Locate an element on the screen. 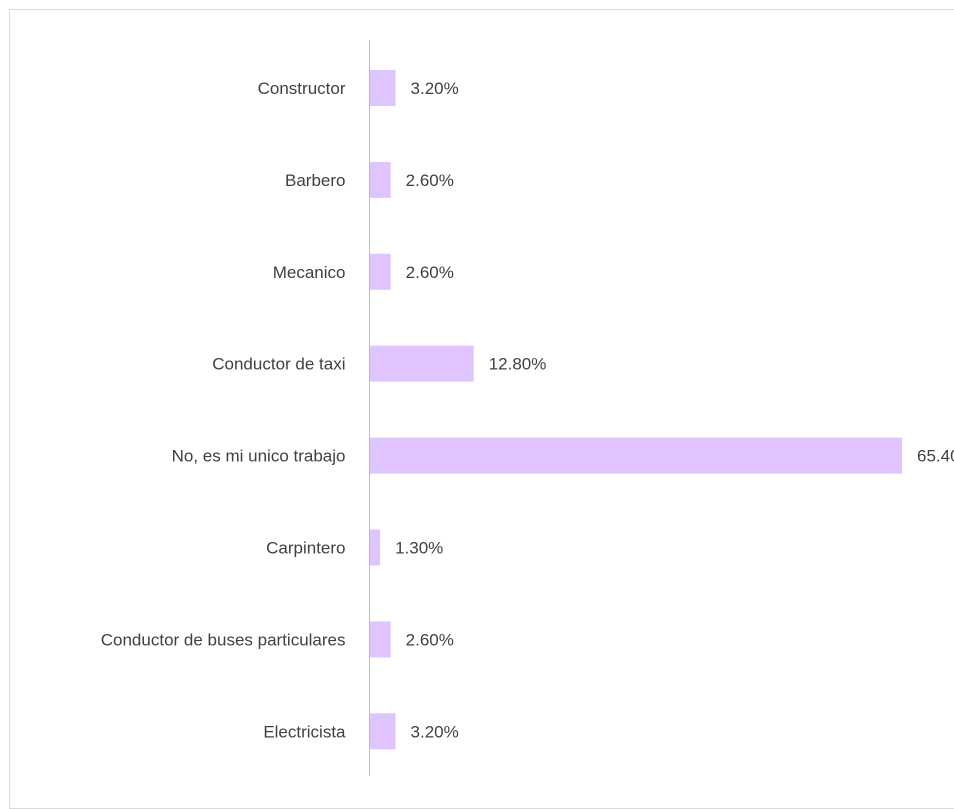  category-label: Barbero is located at coordinates (315, 180).